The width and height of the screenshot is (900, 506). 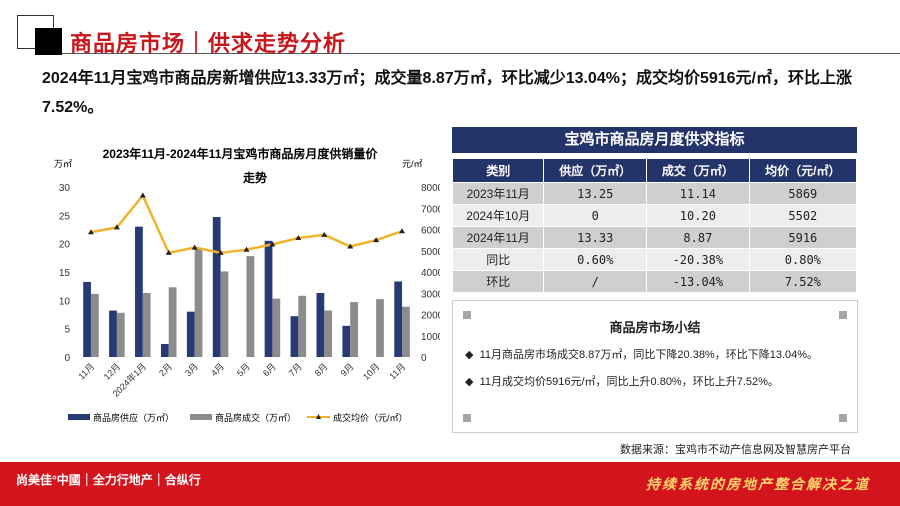 I want to click on table-cell: 7.52%, so click(x=803, y=281).